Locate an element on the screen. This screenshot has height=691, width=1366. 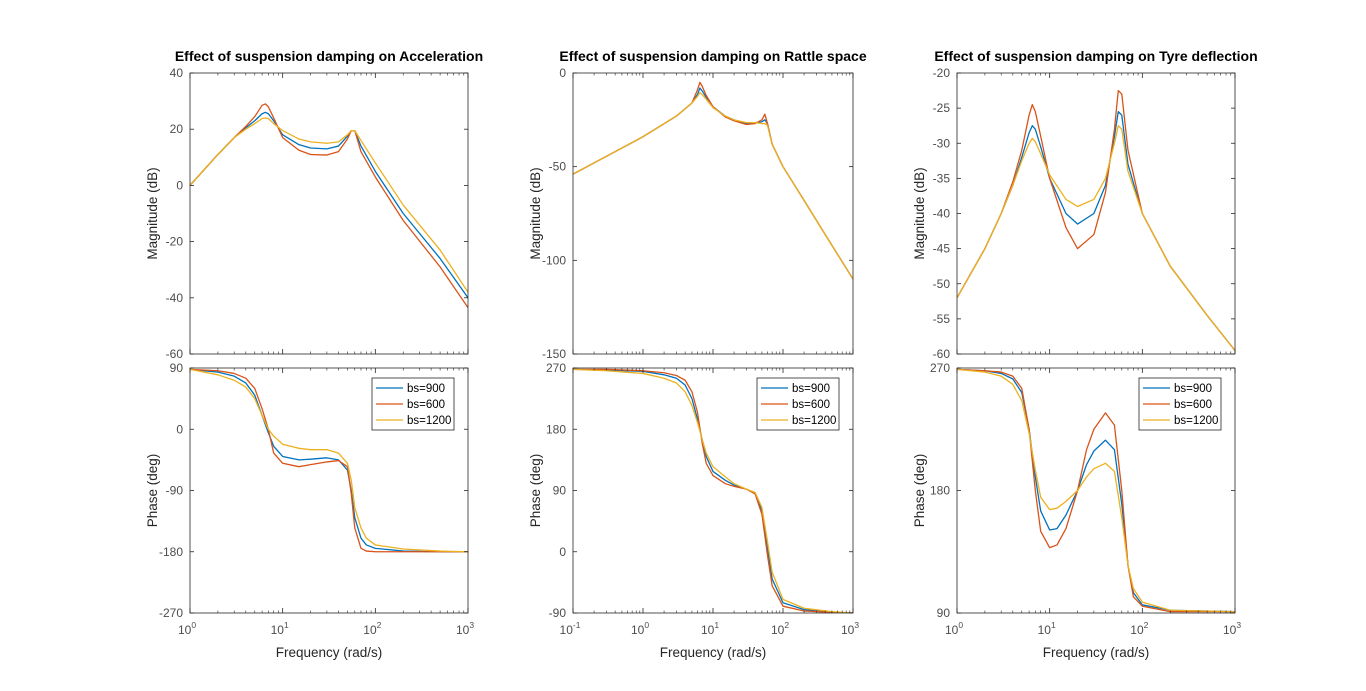
y-tick-label: -270 is located at coordinates (171, 613).